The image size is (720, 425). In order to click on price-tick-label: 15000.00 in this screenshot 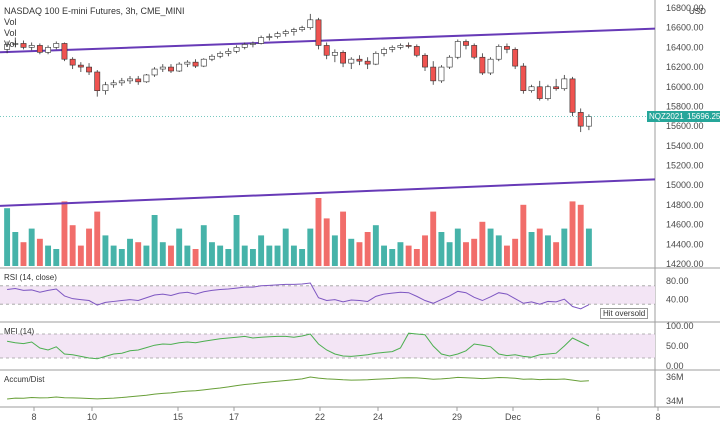, I will do `click(685, 185)`.